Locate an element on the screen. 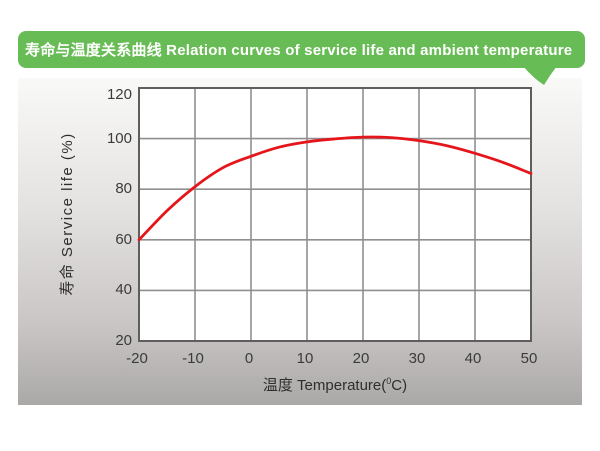  y-axis-title: 寿命 Service life (%) is located at coordinates (67, 214).